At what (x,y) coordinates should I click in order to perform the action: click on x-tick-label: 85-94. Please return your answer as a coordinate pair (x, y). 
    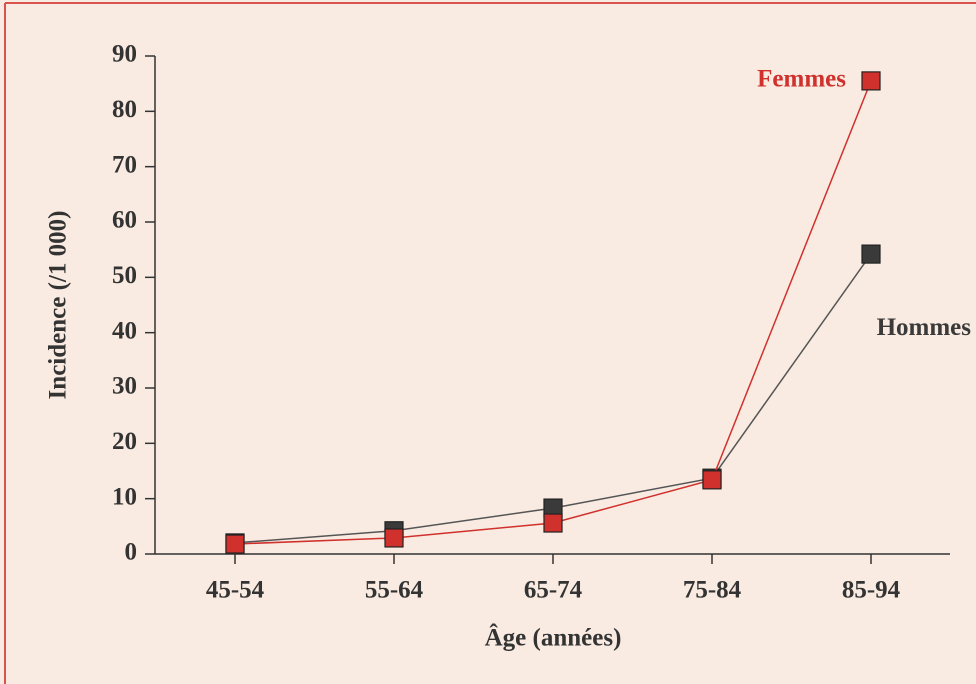
    Looking at the image, I should click on (871, 590).